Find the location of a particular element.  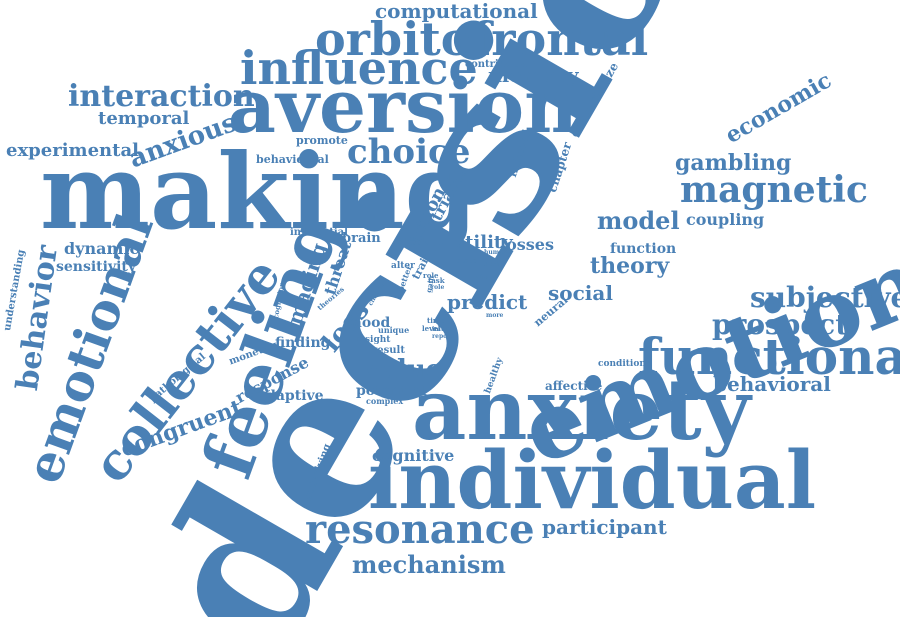

word-initial: initial is located at coordinates (442, 329).